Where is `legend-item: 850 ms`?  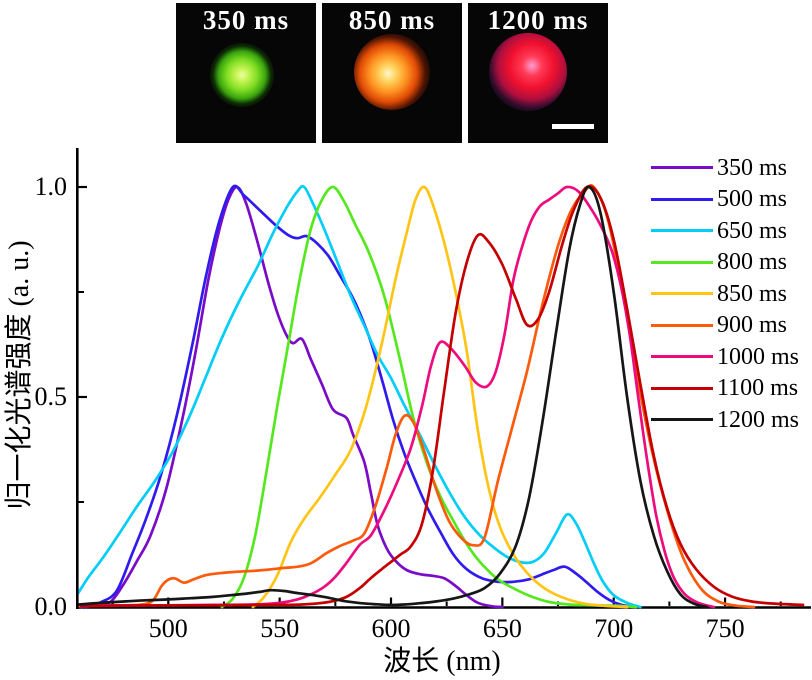 legend-item: 850 ms is located at coordinates (725, 294).